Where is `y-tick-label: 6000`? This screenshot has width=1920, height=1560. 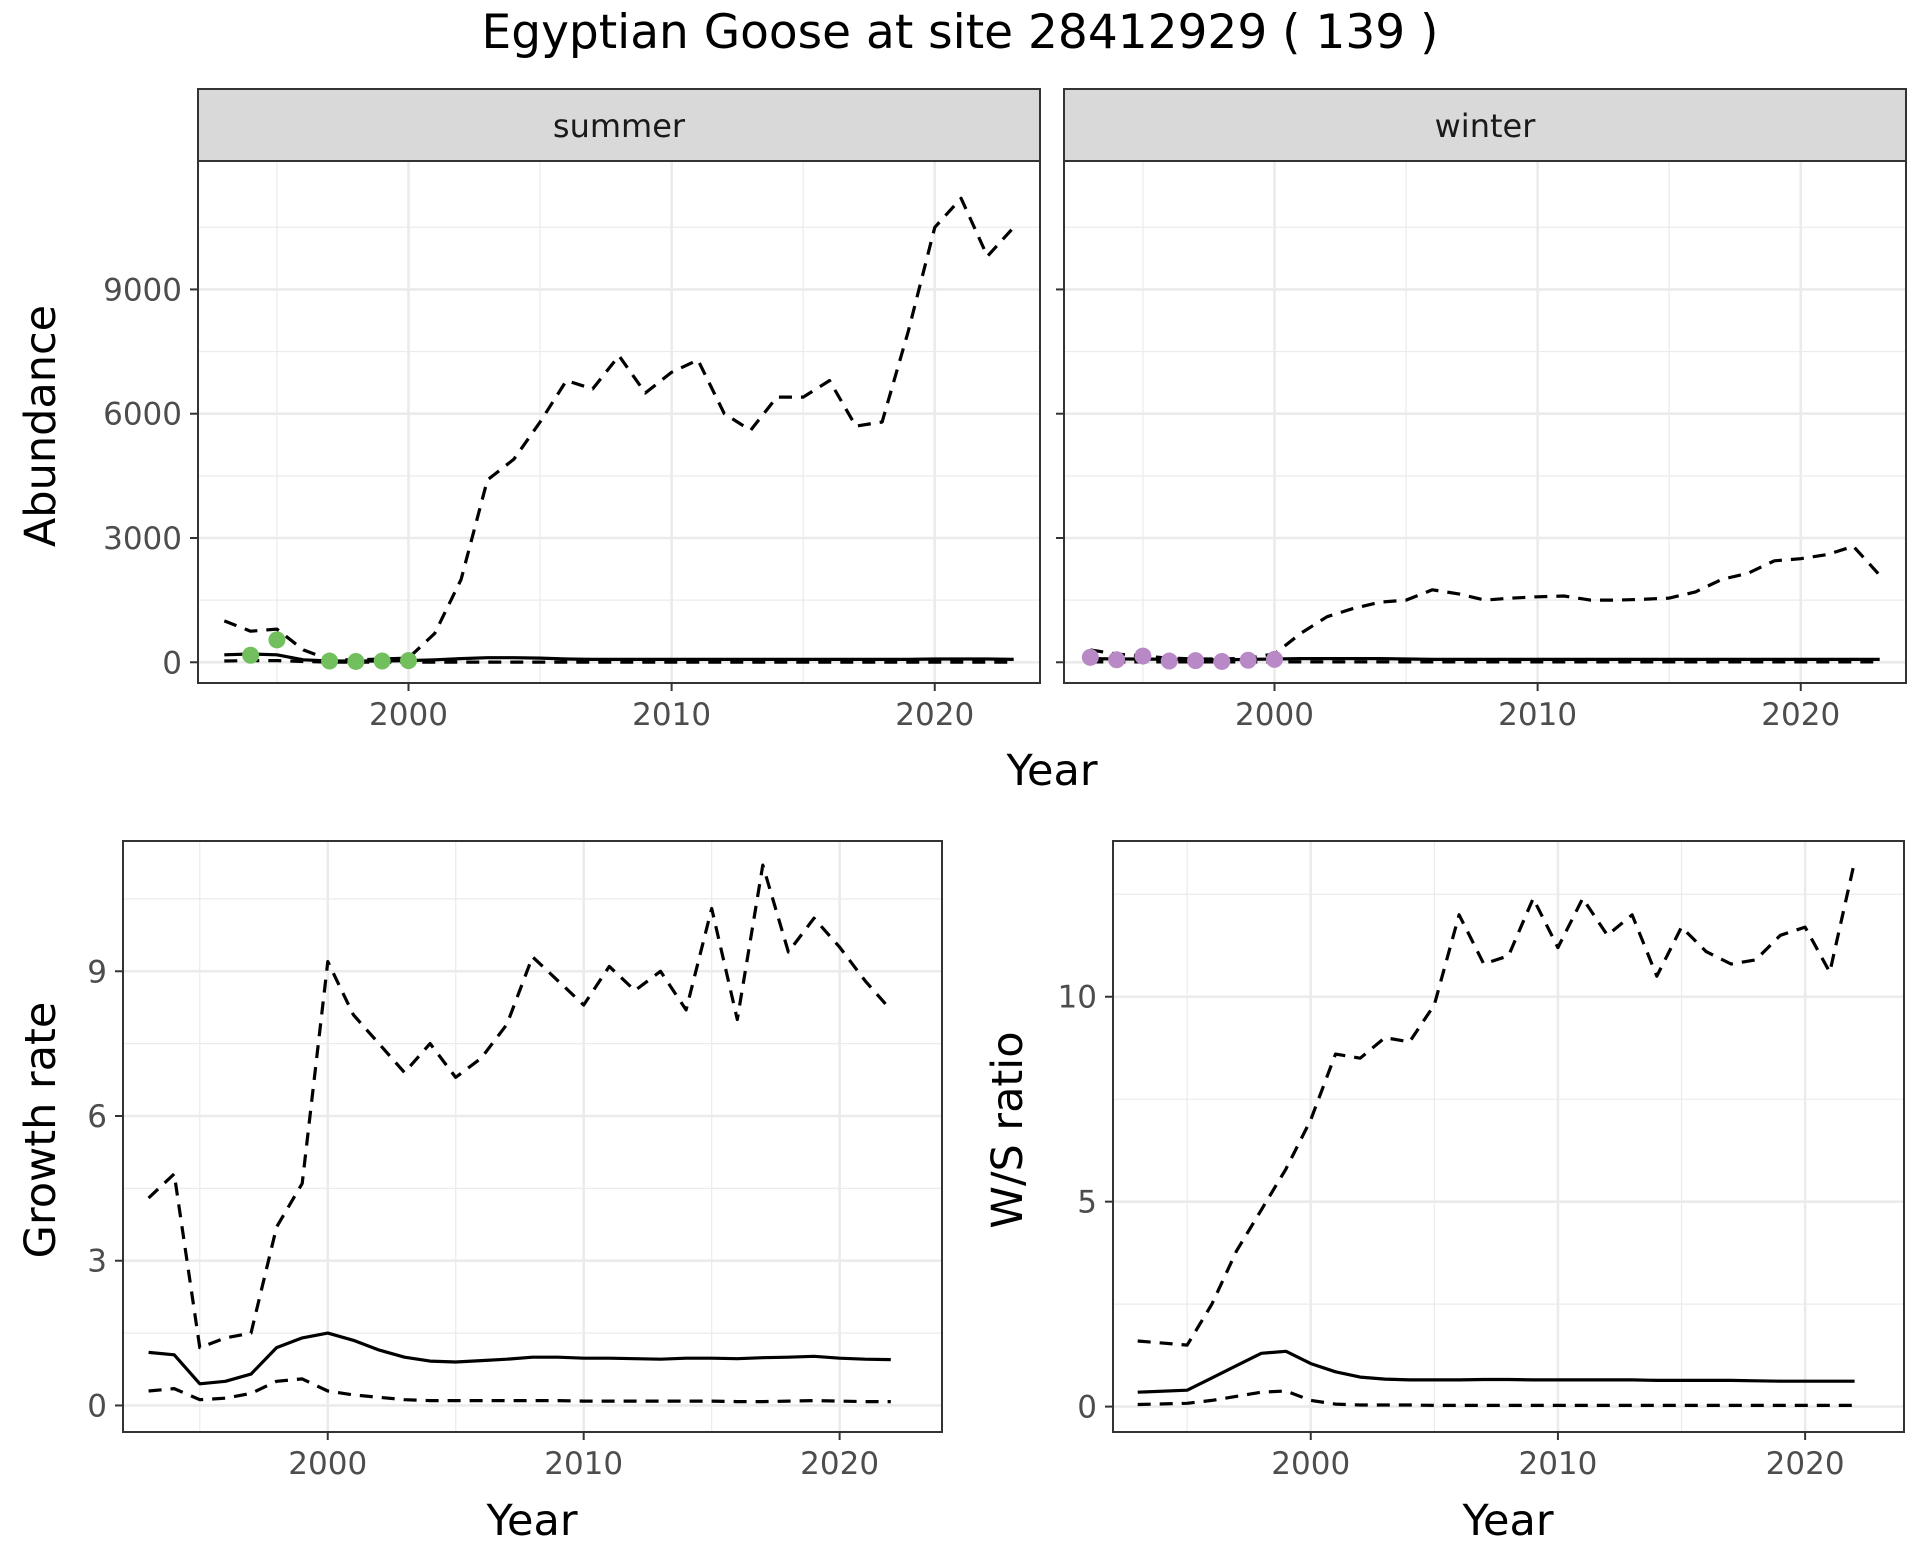 y-tick-label: 6000 is located at coordinates (142, 415).